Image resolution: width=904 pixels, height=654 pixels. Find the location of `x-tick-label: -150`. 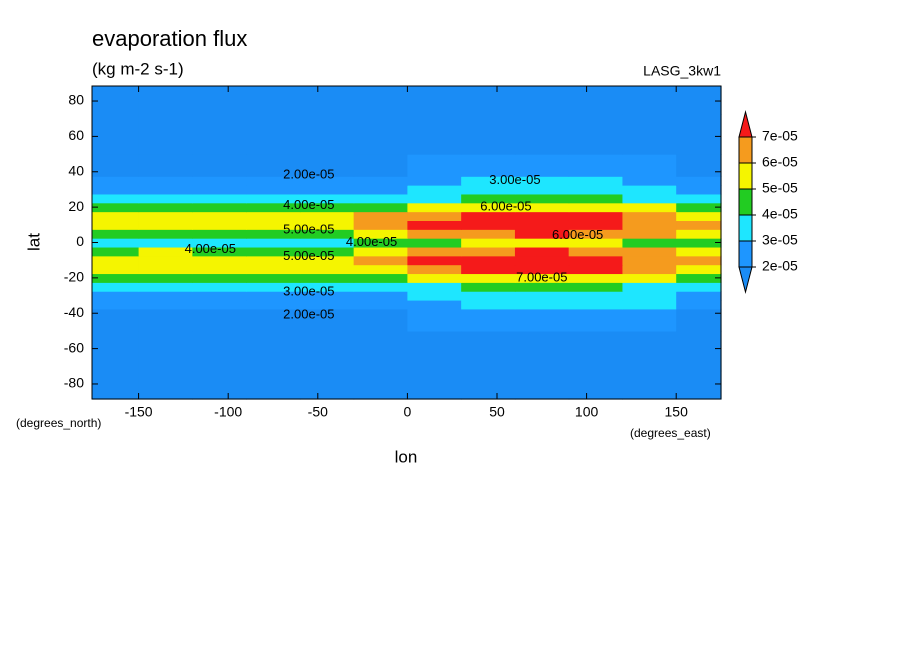

x-tick-label: -150 is located at coordinates (139, 412).